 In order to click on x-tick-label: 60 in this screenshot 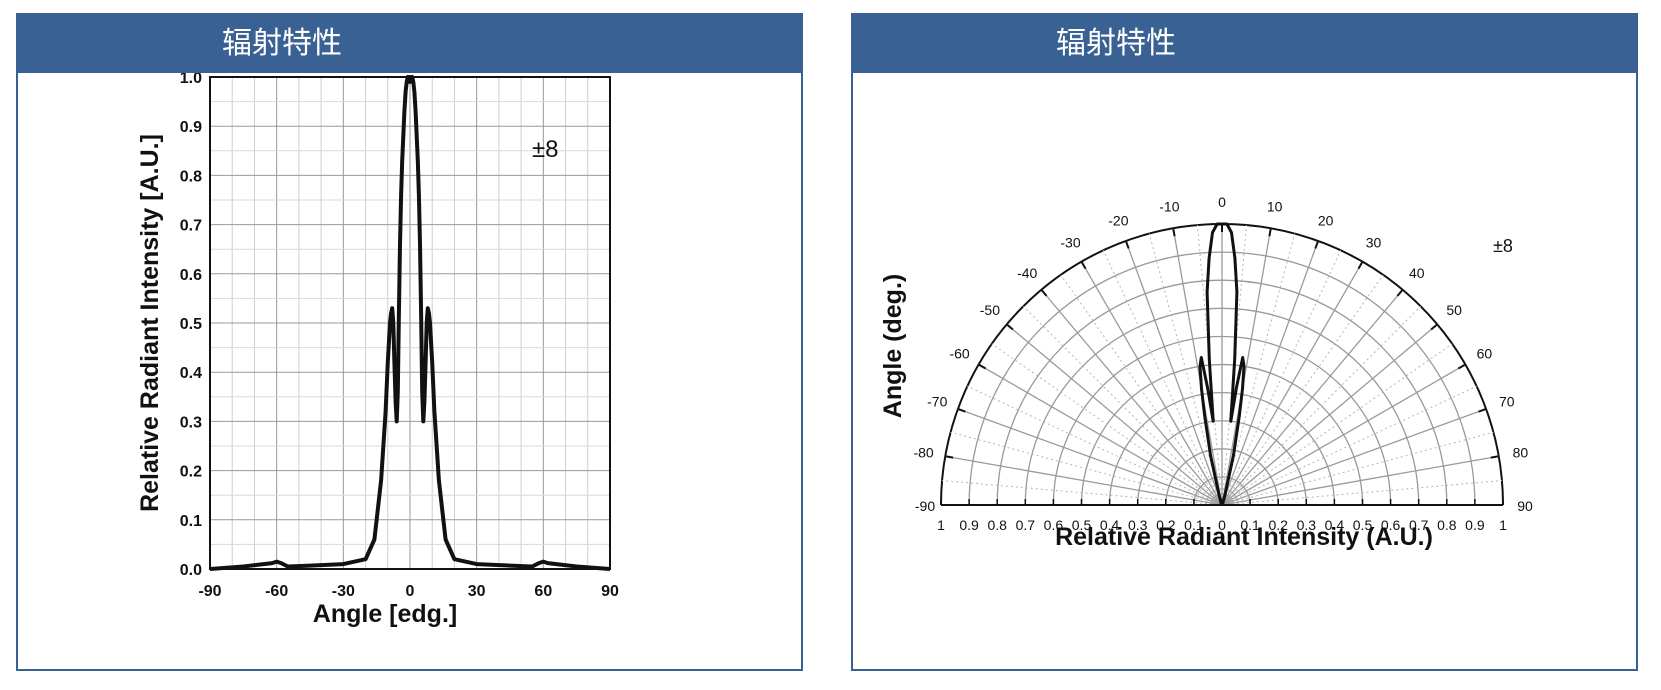, I will do `click(543, 591)`.